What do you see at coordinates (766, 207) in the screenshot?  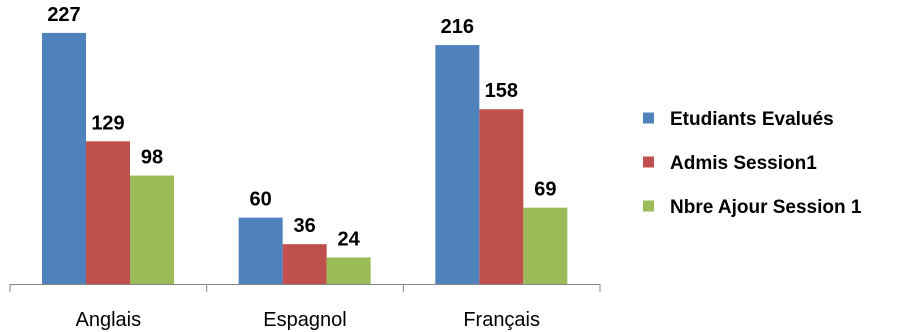 I see `legend-label-2: Nbre Ajour Session 1` at bounding box center [766, 207].